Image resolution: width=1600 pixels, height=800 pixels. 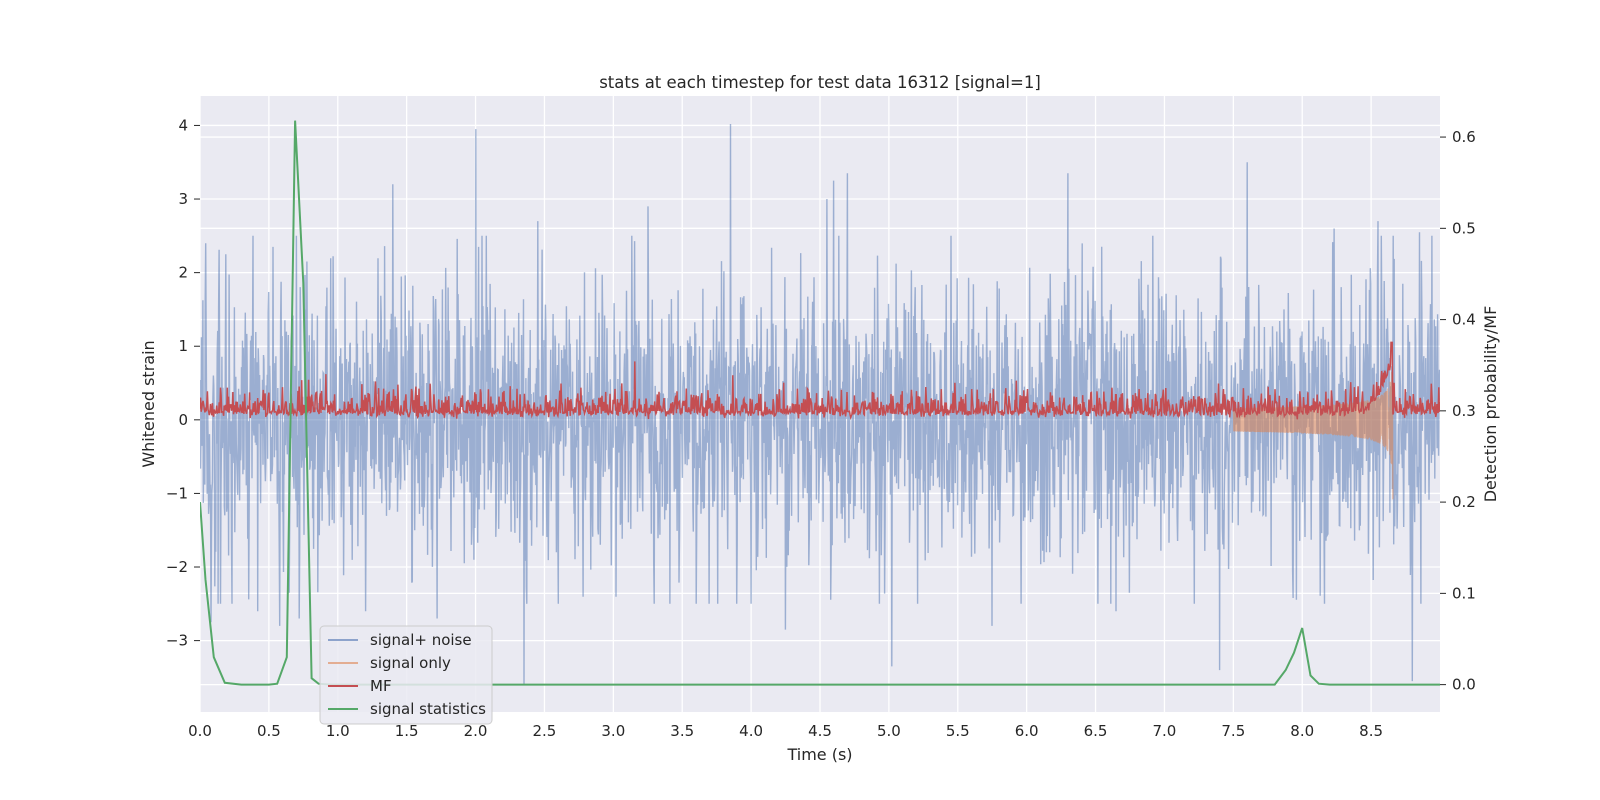 What do you see at coordinates (1464, 320) in the screenshot?
I see `y2-tick-label: 0.4` at bounding box center [1464, 320].